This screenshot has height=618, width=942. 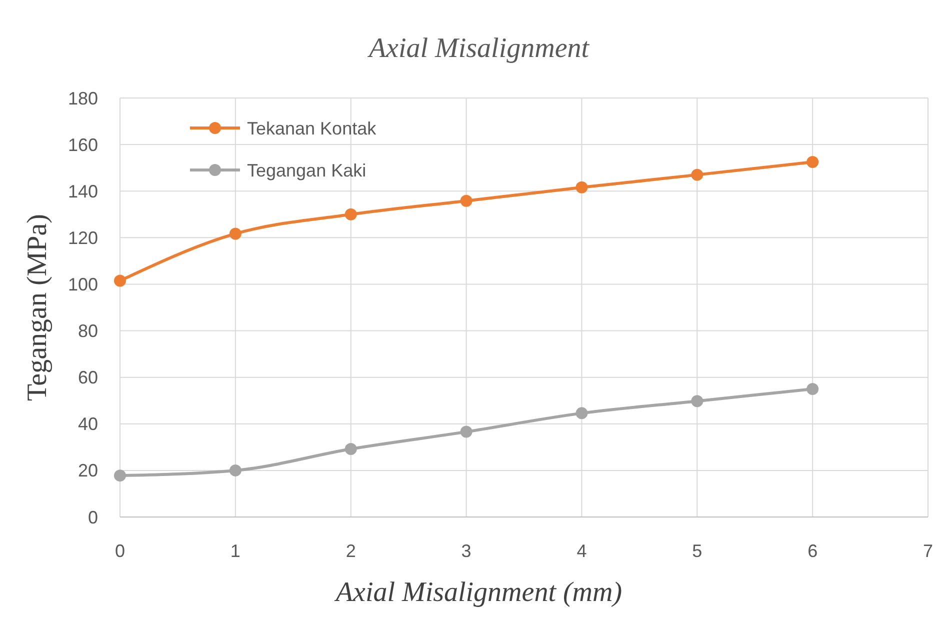 I want to click on y-tick-label: 80, so click(x=88, y=331).